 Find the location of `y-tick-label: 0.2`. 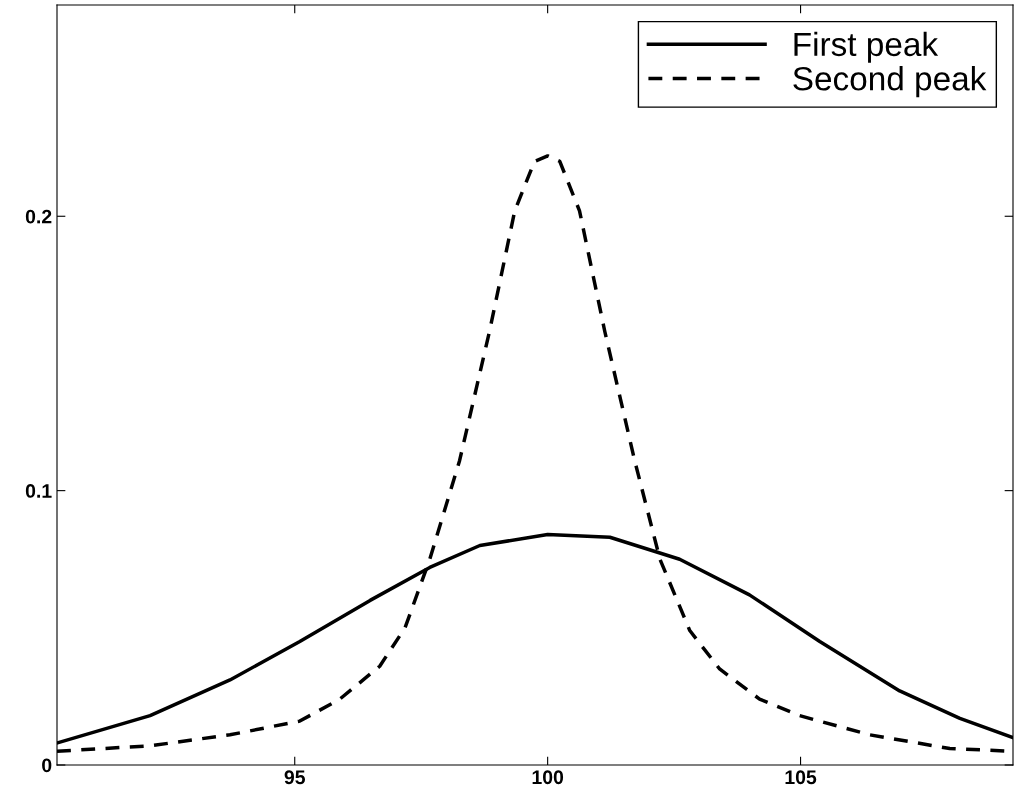

y-tick-label: 0.2 is located at coordinates (38, 216).